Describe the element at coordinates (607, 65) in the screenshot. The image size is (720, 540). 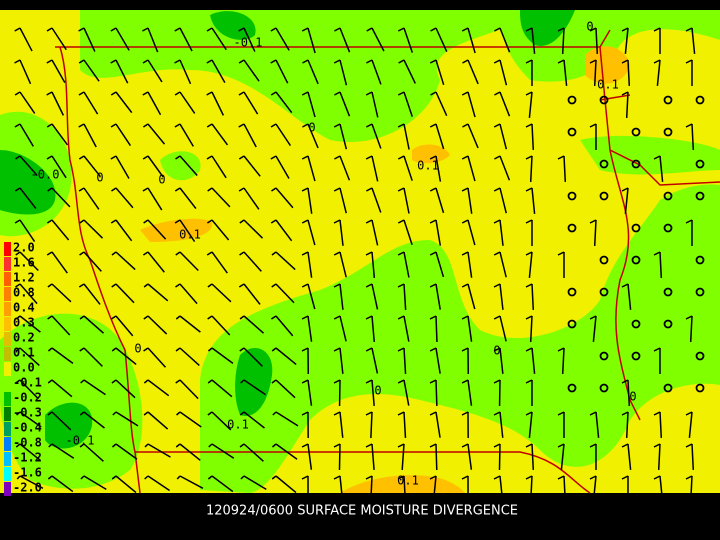
I see `orange-area` at that location.